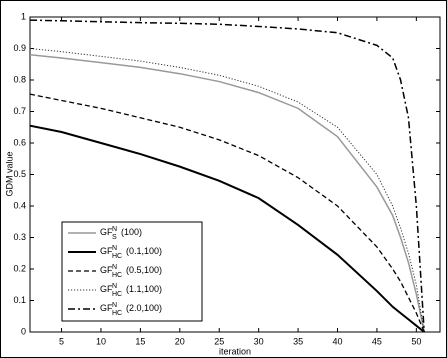  I want to click on legend-label: GFN HC (1.1,100), so click(131, 290).